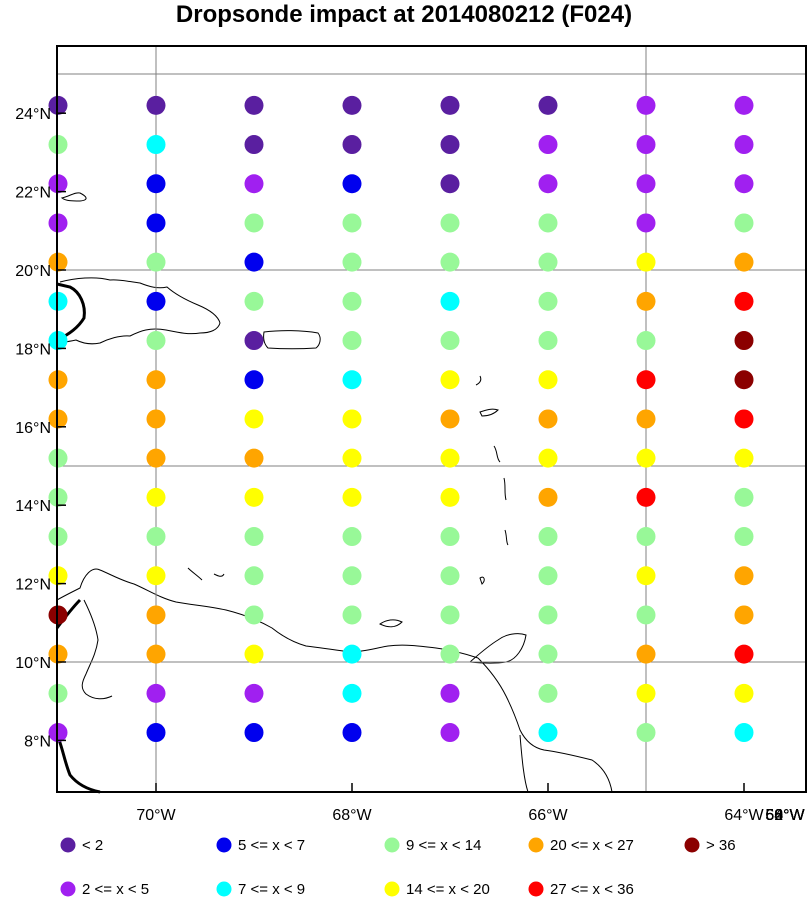 Image resolution: width=808 pixels, height=900 pixels. Describe the element at coordinates (33, 585) in the screenshot. I see `y-tick-label: 12°N` at that location.